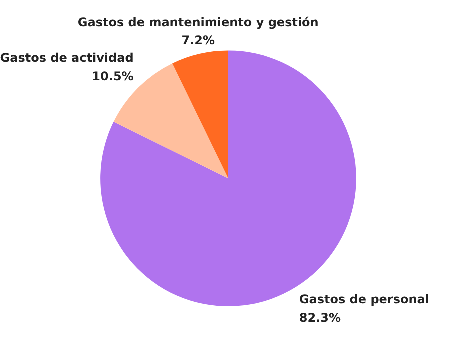 The width and height of the screenshot is (456, 337). Describe the element at coordinates (320, 317) in the screenshot. I see `data-label: 82.3%` at that location.